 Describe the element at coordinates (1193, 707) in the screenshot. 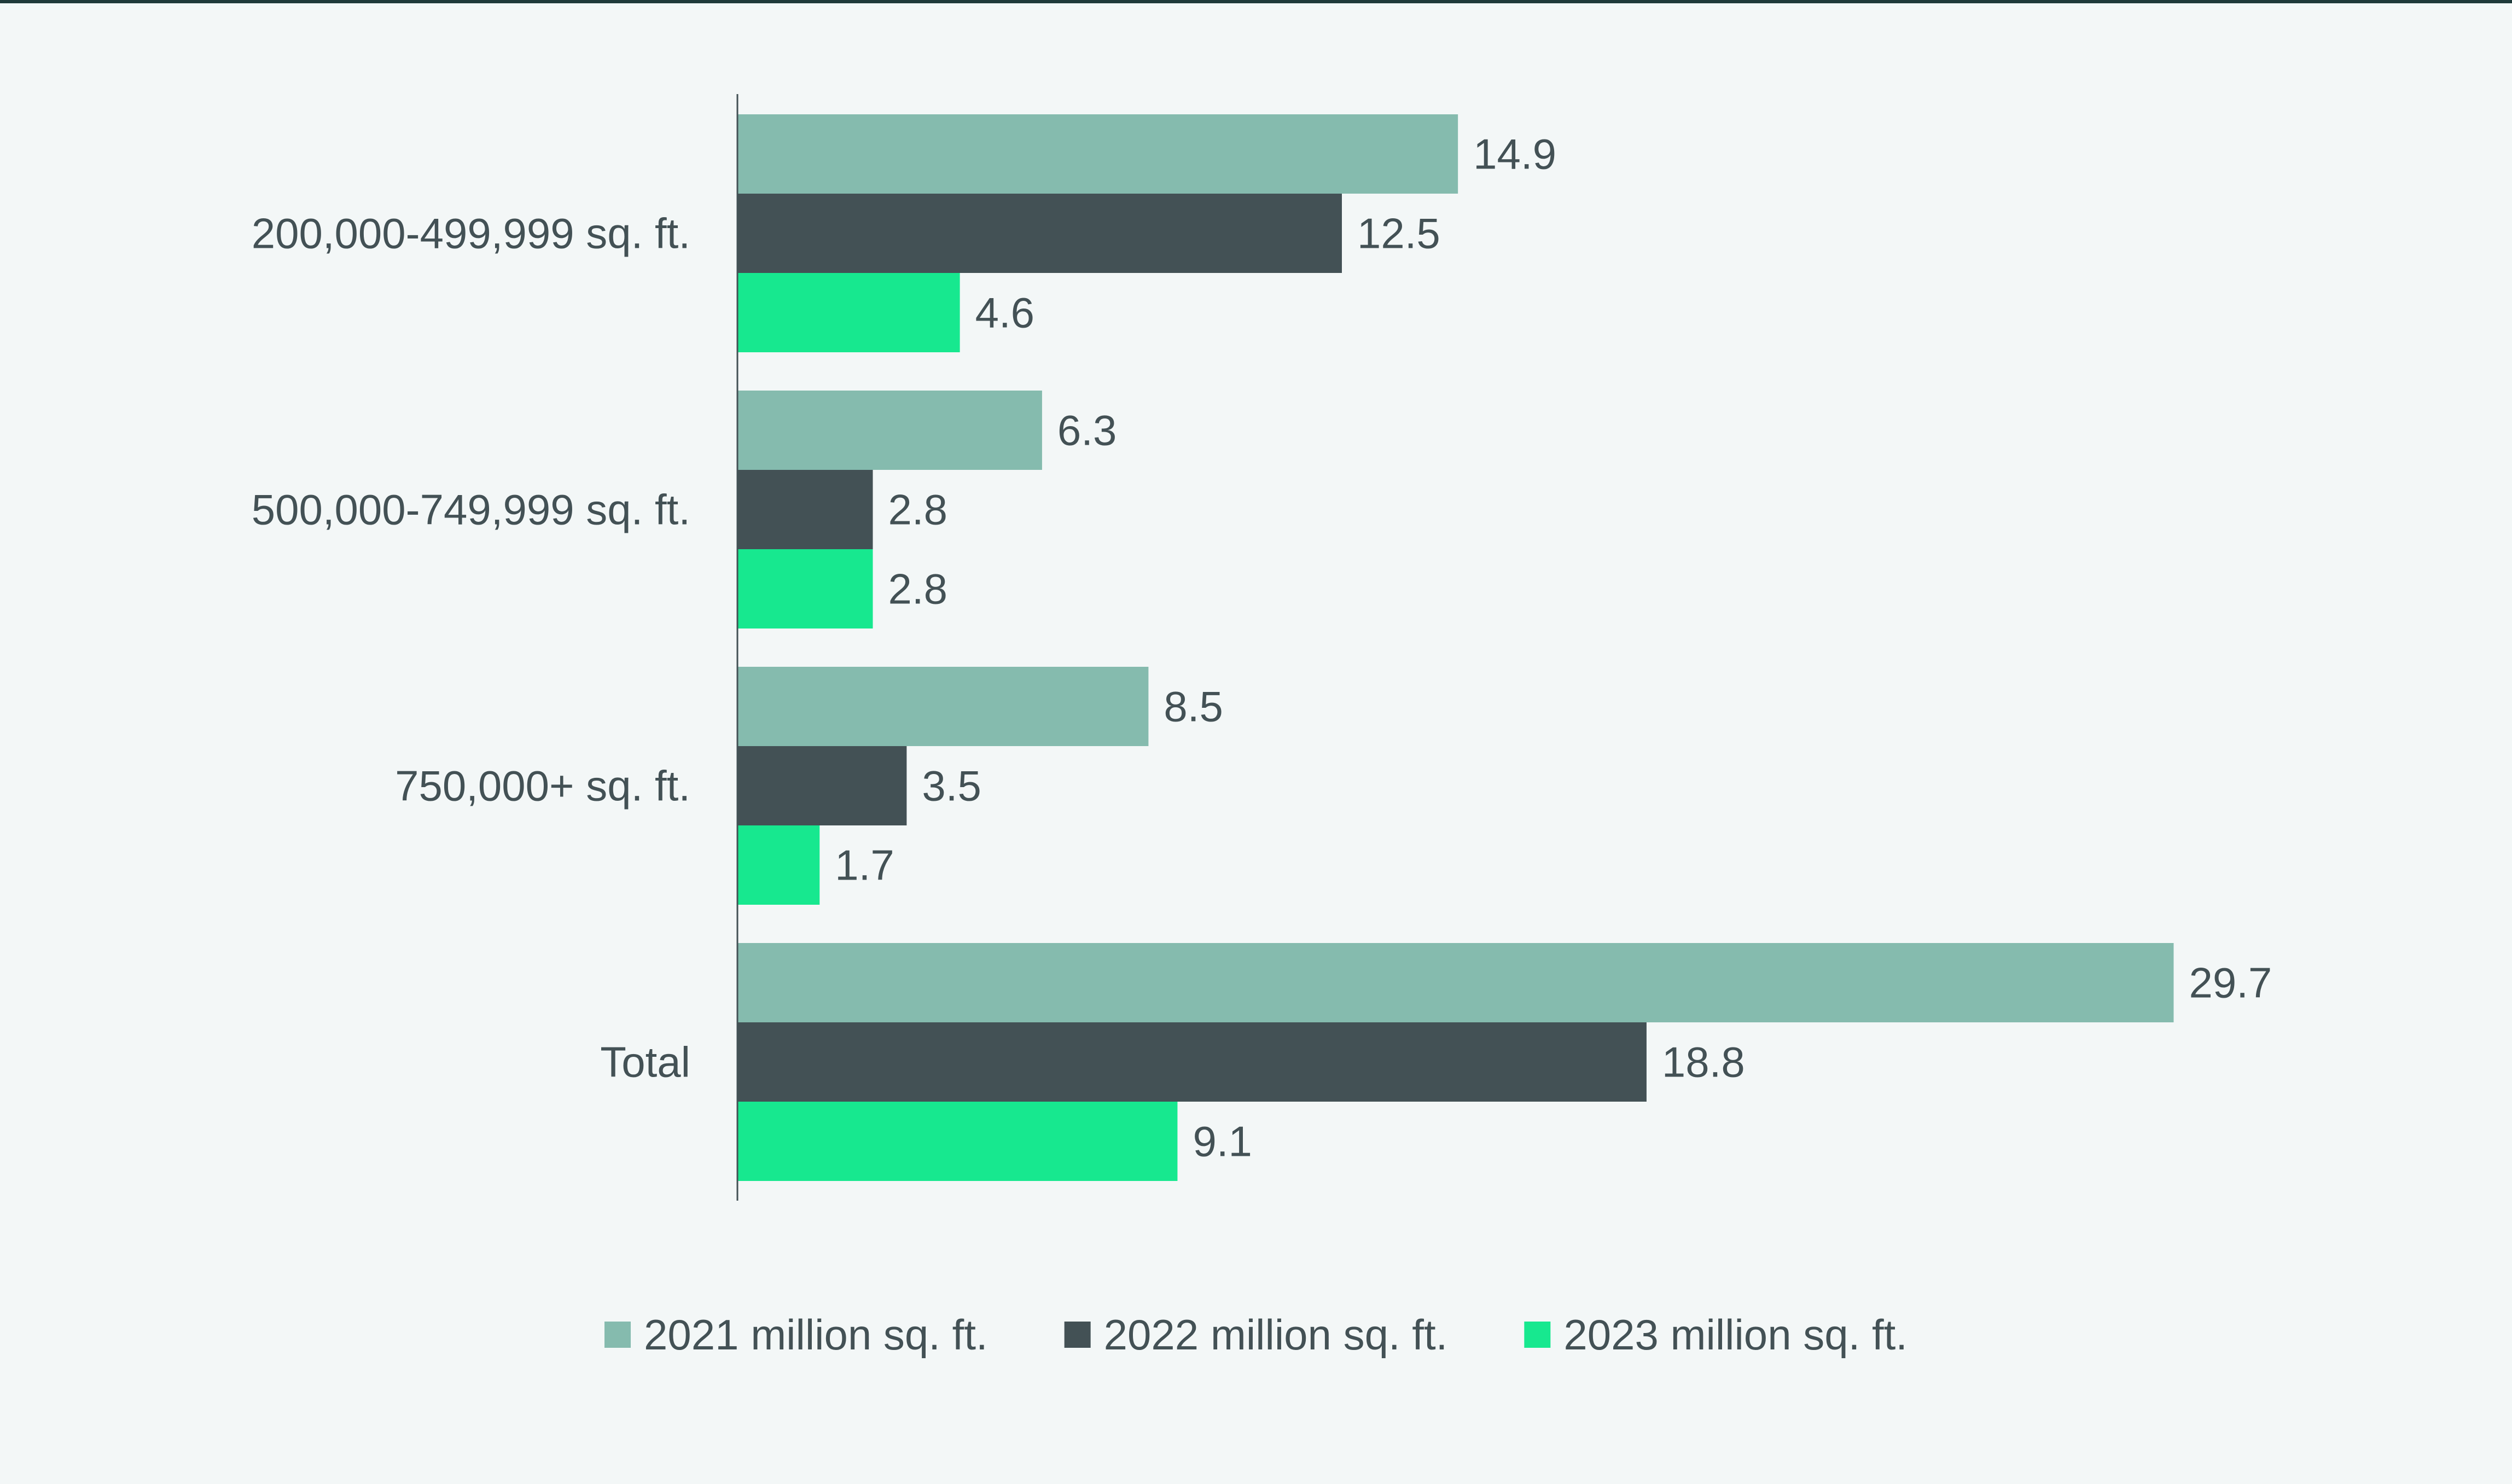

I see `value-label-750-000-sq-ft-series-1: 8.5` at that location.